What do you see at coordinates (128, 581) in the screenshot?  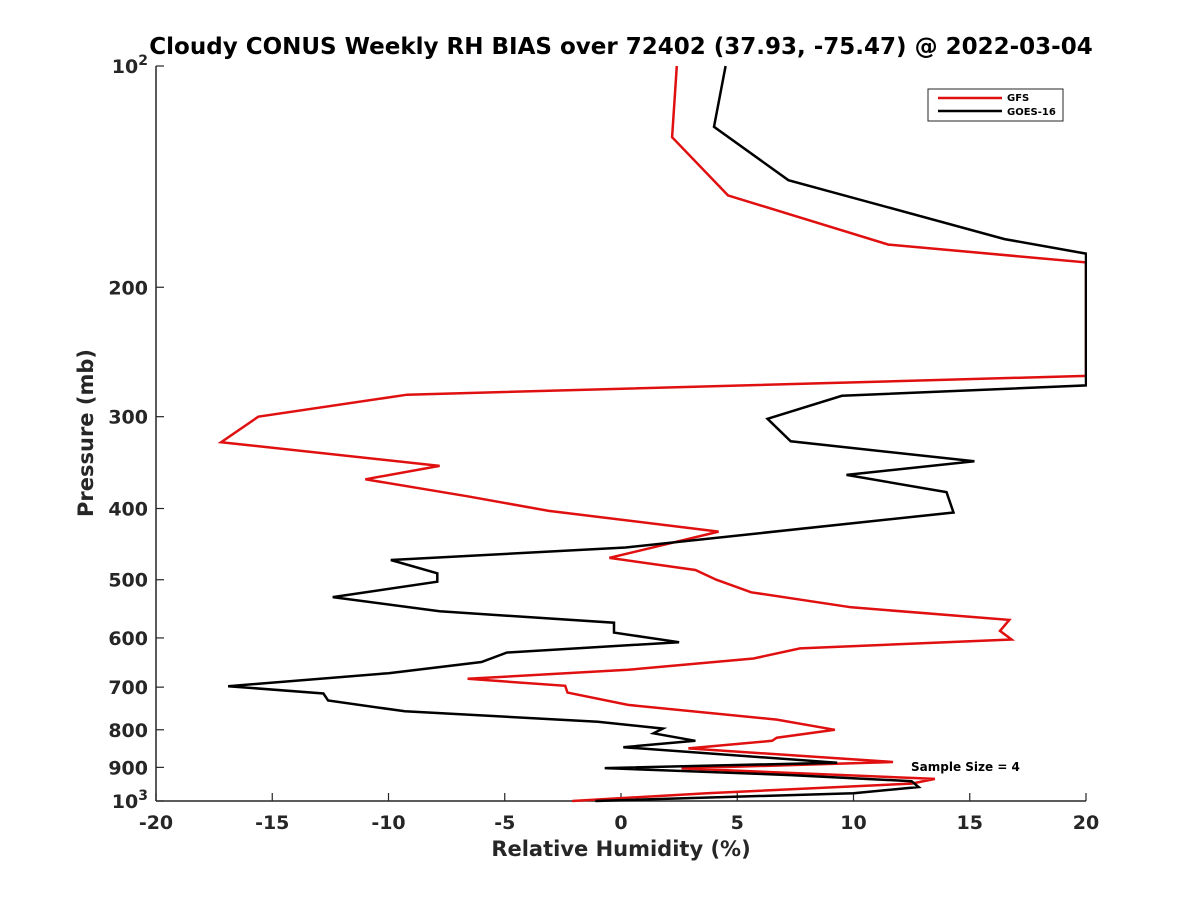 I see `y-tick-label: 500` at bounding box center [128, 581].